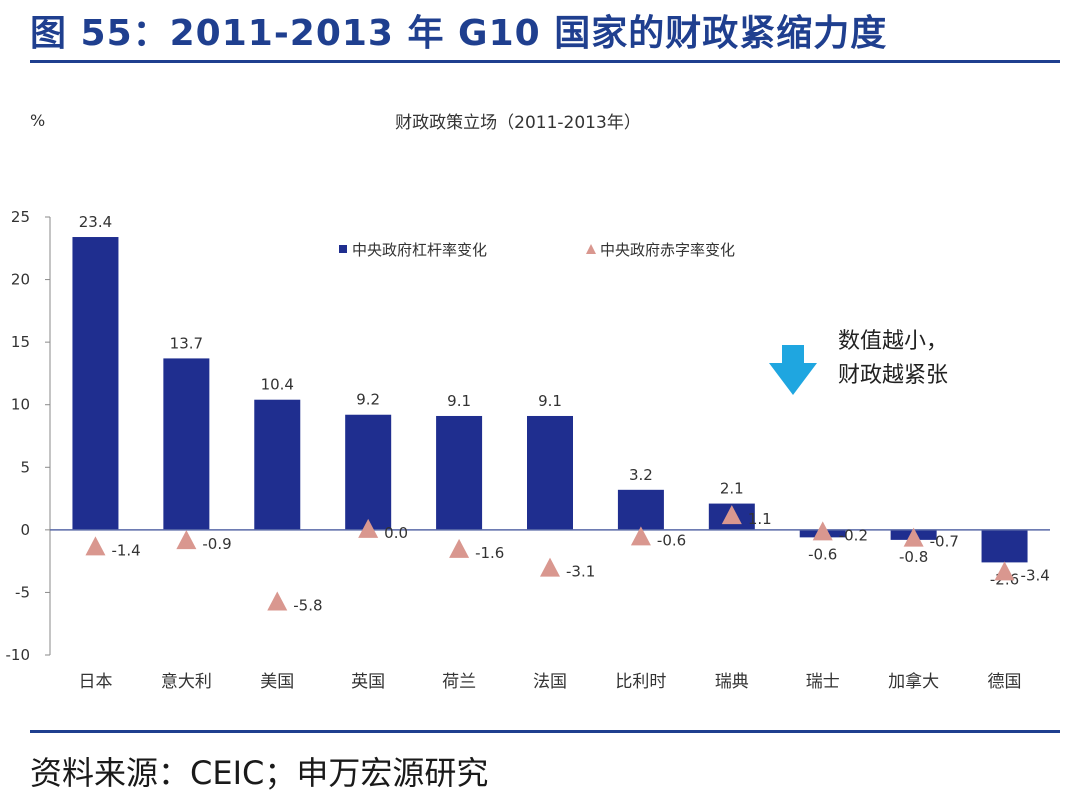  What do you see at coordinates (913, 681) in the screenshot?
I see `x-tick-label: 加拿大` at bounding box center [913, 681].